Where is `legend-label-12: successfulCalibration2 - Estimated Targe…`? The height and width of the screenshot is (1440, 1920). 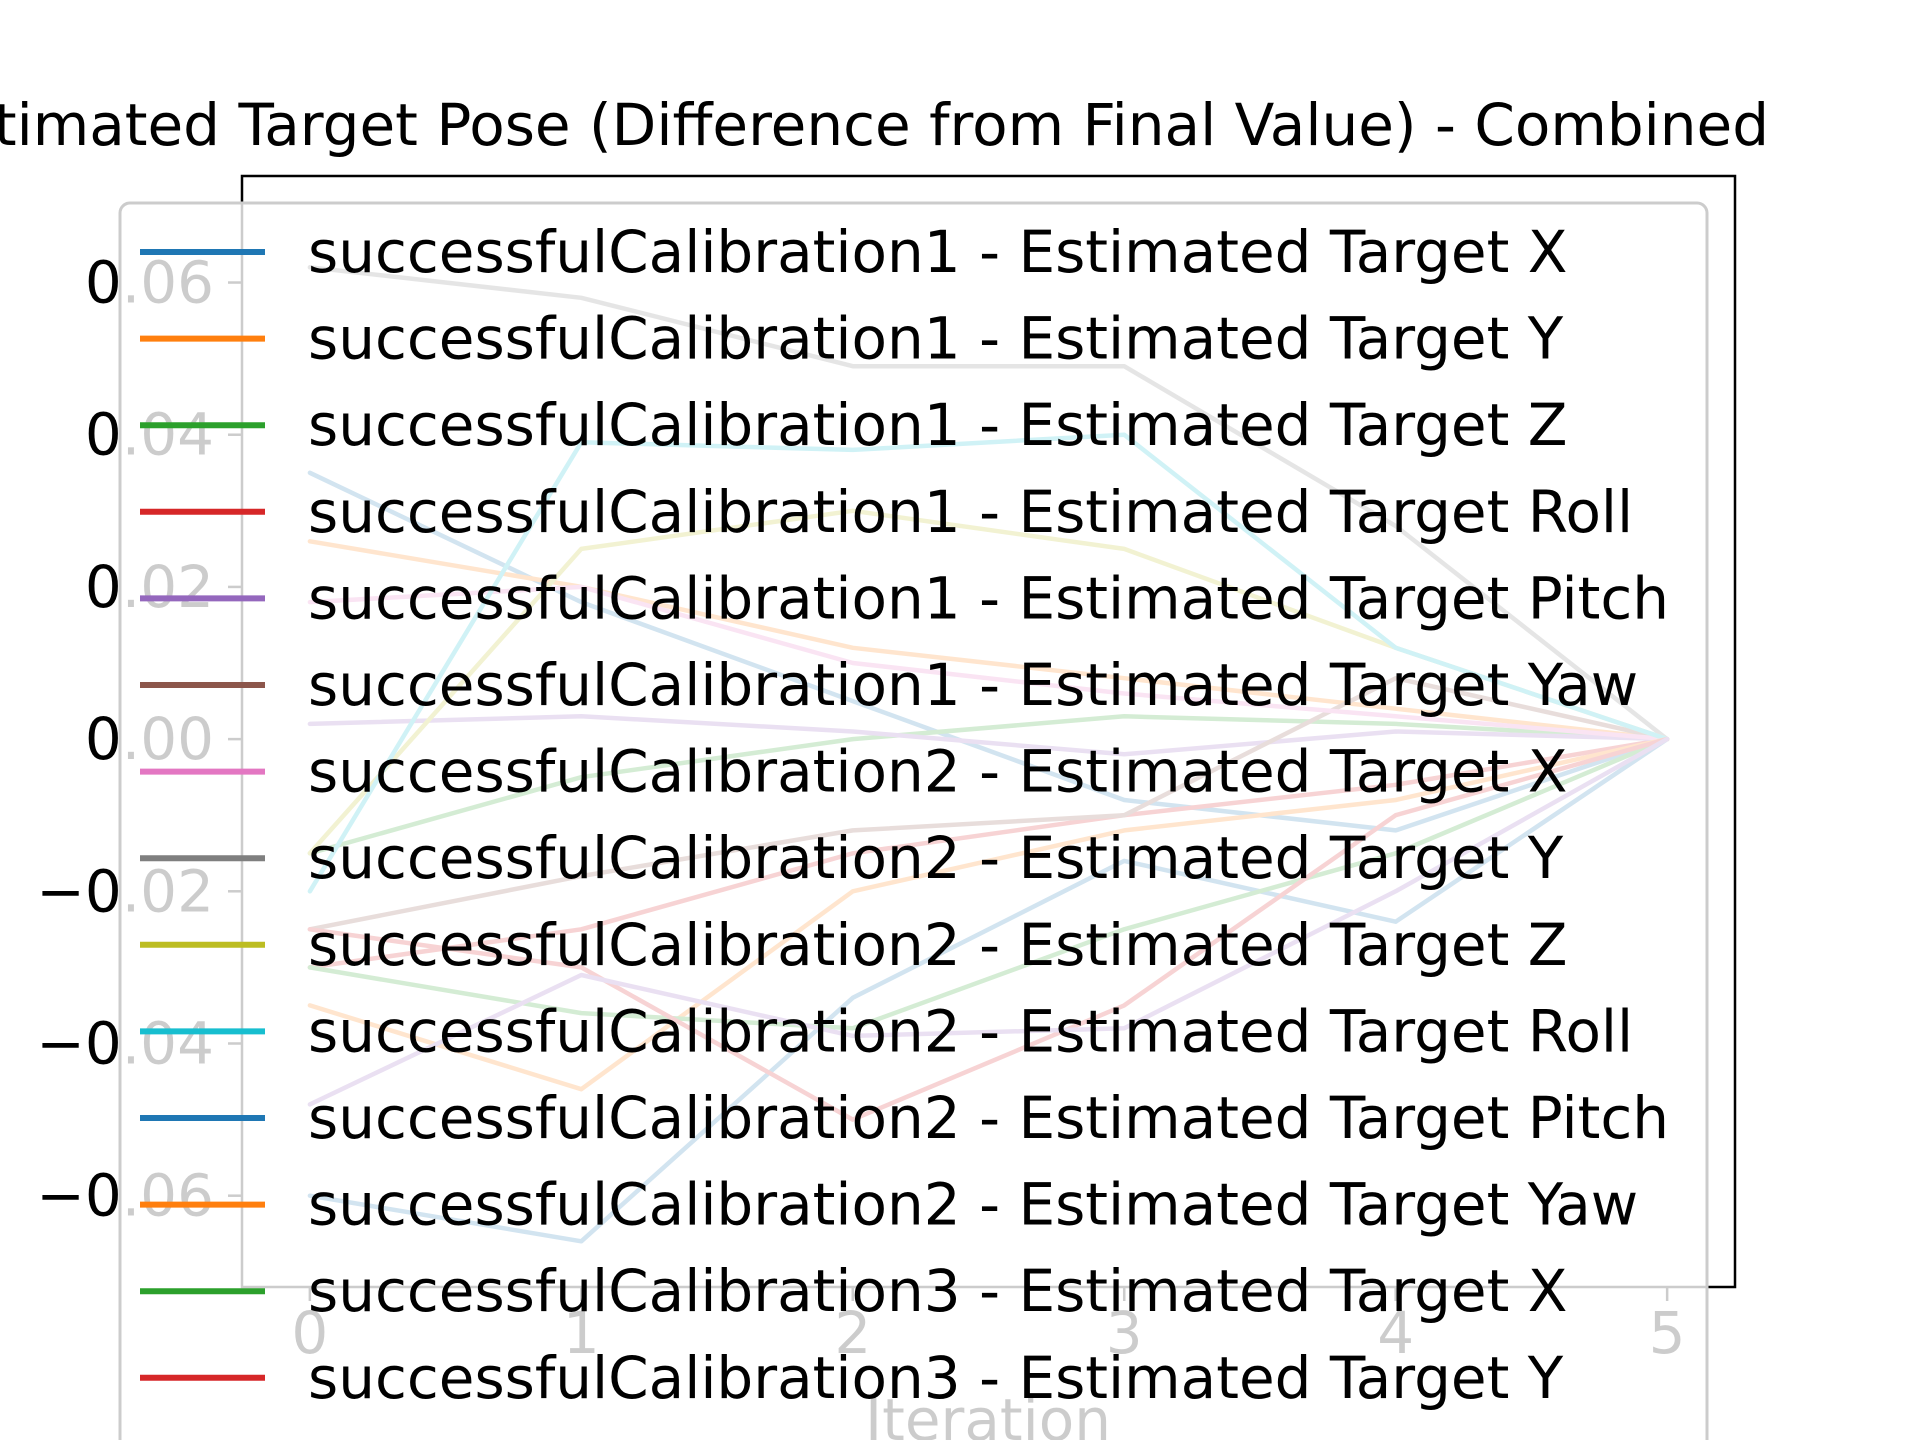 legend-label-12: successfulCalibration2 - Estimated Targe… is located at coordinates (973, 1205).